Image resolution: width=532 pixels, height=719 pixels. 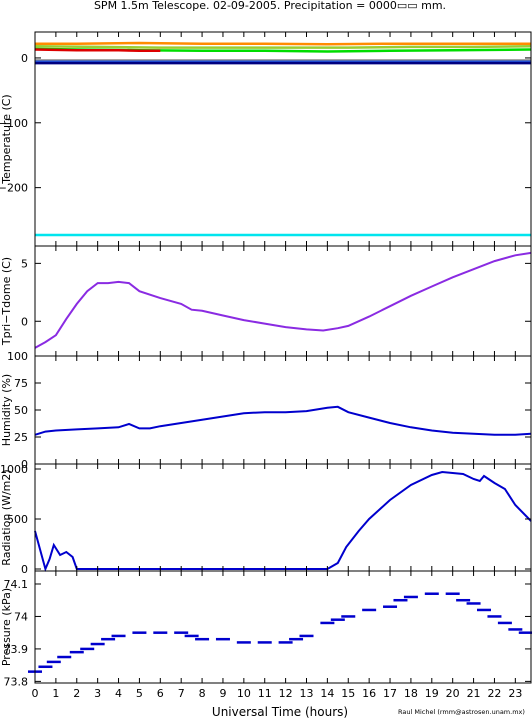 What do you see at coordinates (118, 693) in the screenshot?
I see `x-tick-label: 4` at bounding box center [118, 693].